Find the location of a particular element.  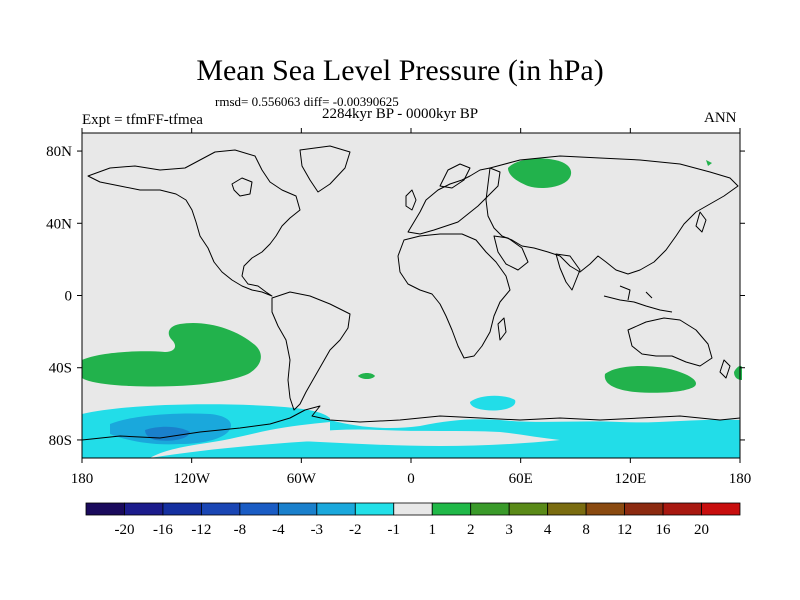

coastline-greenland is located at coordinates (325, 169).